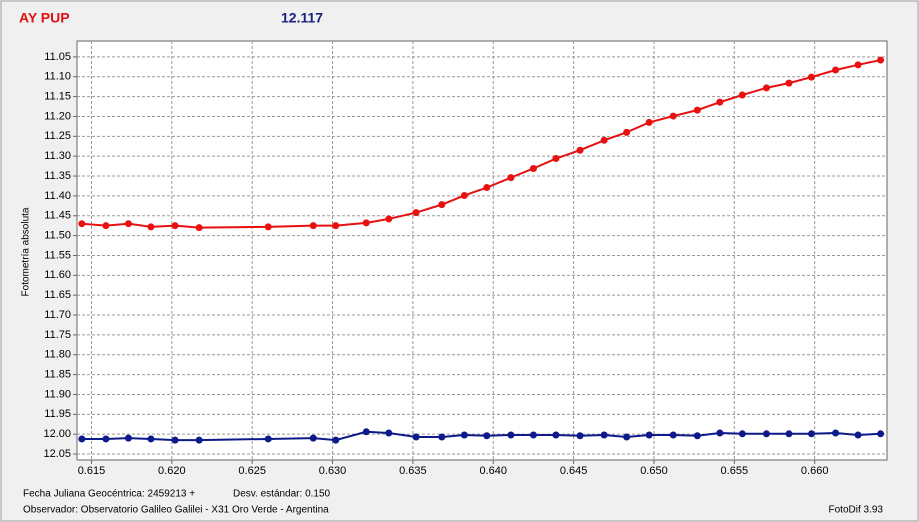  I want to click on y-tick-label: 11.35, so click(57, 176).